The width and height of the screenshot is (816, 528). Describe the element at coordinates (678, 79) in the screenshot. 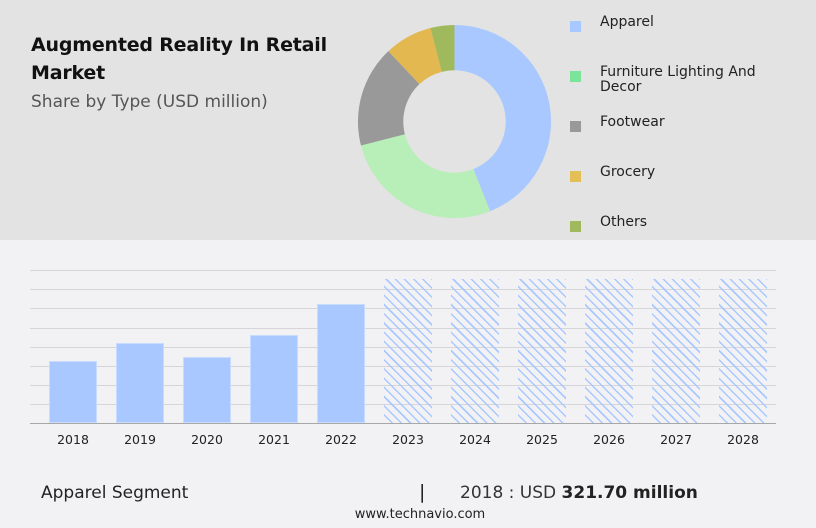

I see `legend-label: Furniture Lighting And Decor` at that location.